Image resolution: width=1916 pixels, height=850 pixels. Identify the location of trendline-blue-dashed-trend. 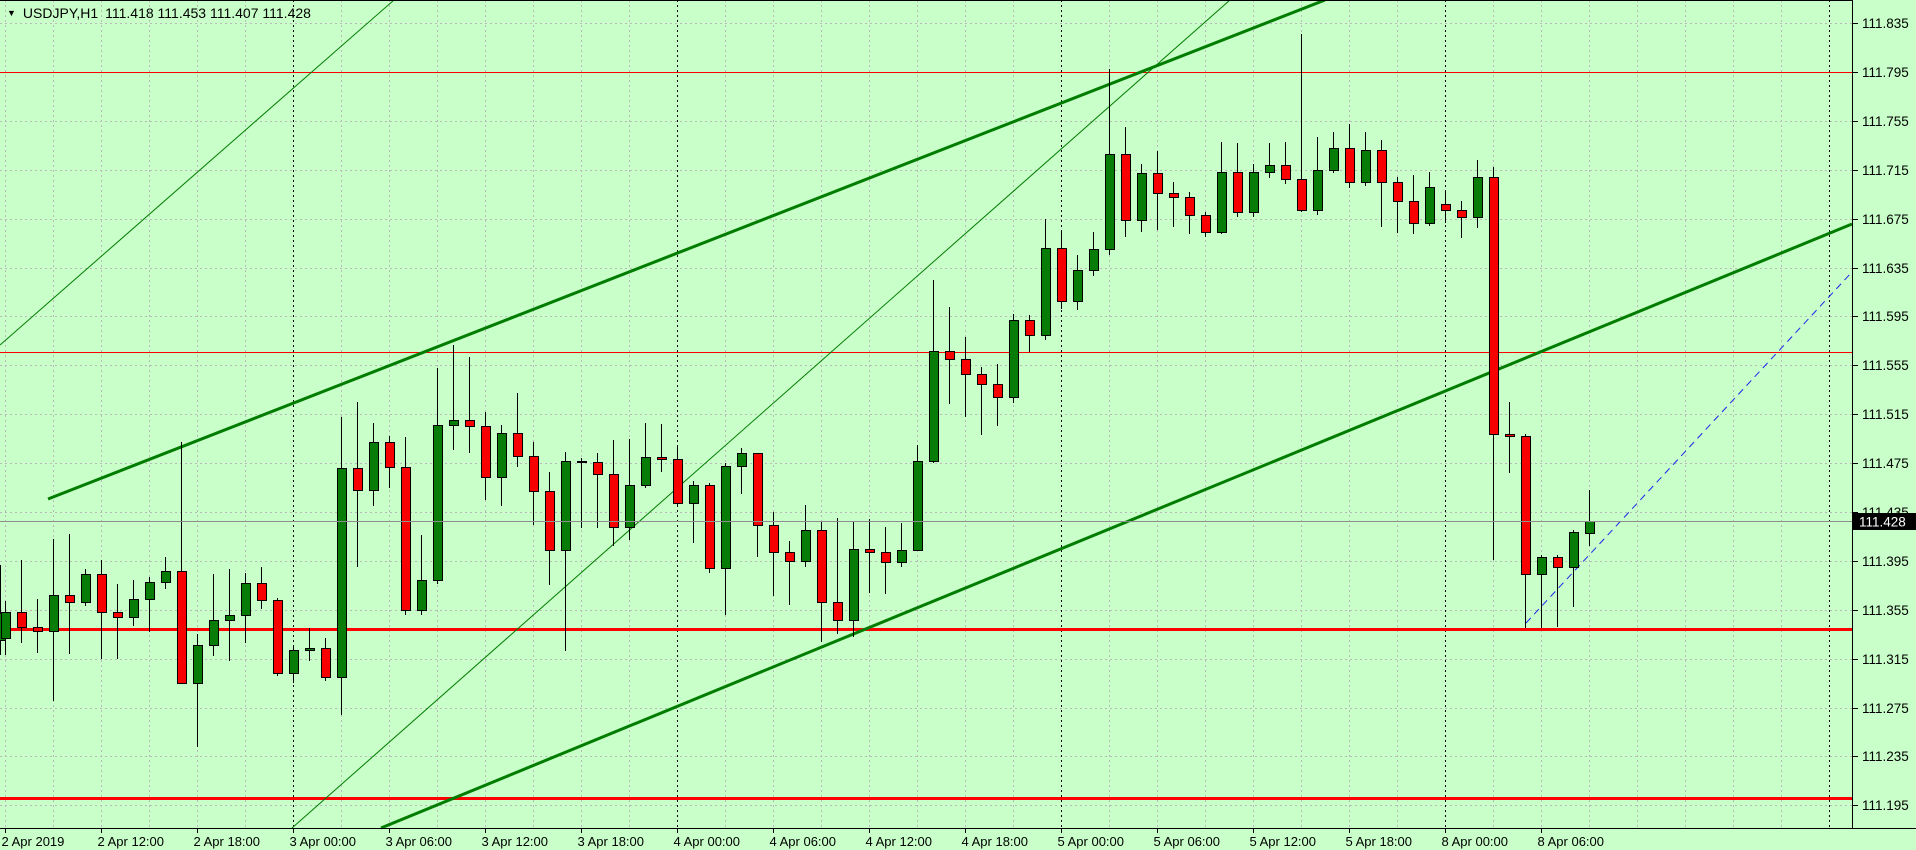
(1689, 447).